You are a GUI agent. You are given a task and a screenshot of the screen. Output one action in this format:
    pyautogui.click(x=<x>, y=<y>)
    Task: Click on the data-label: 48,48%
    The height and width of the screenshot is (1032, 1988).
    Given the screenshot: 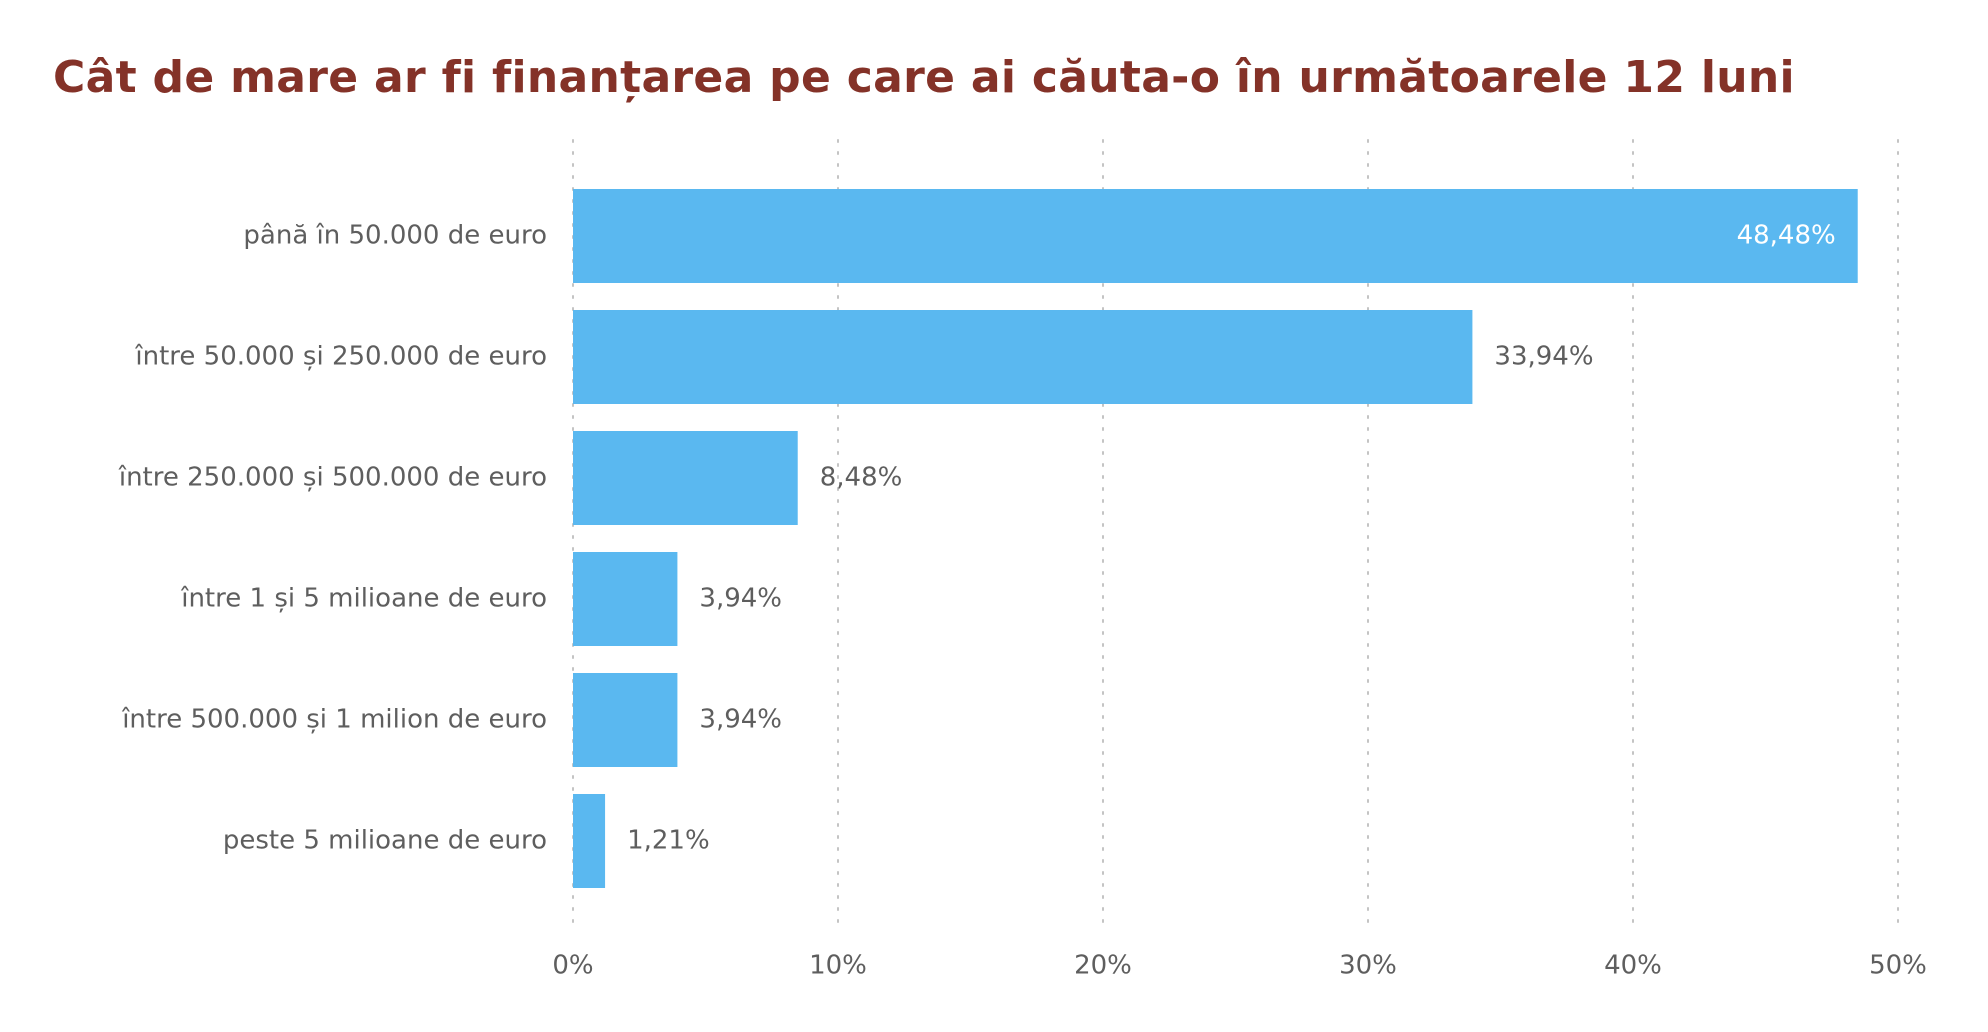 What is the action you would take?
    pyautogui.click(x=1786, y=236)
    